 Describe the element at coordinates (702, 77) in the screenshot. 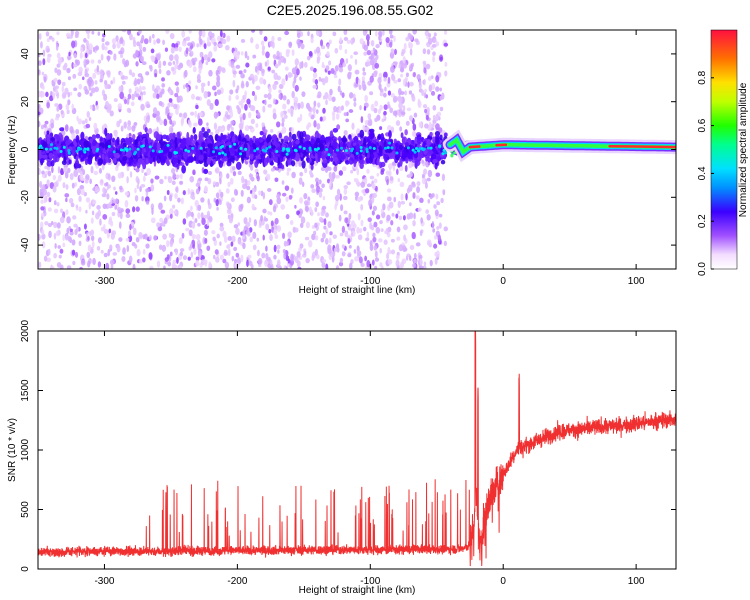

I see `colorbar-tick-label: 0.8` at that location.